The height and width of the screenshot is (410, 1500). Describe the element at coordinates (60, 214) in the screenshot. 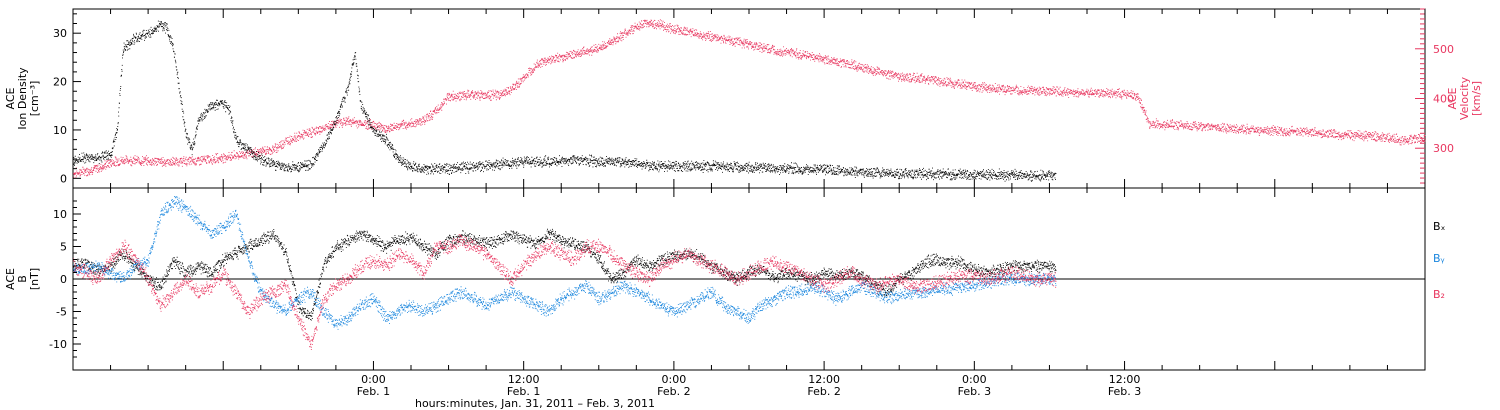

I see `field-tick-label: 10` at that location.